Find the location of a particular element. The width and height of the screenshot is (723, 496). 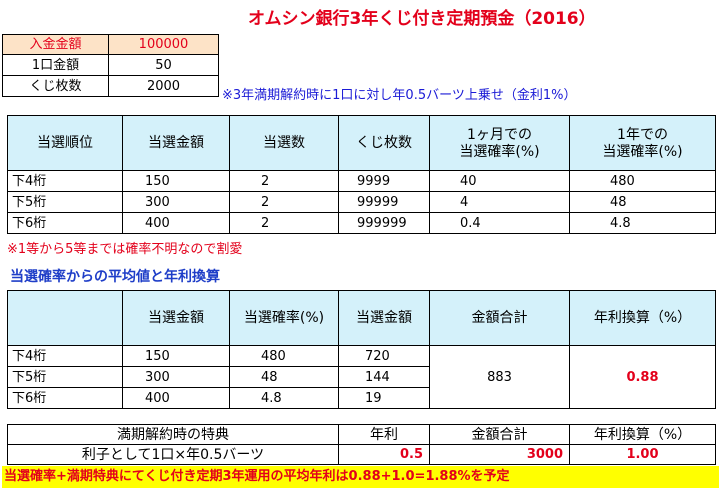

cell-yearly: 48 is located at coordinates (642, 202).